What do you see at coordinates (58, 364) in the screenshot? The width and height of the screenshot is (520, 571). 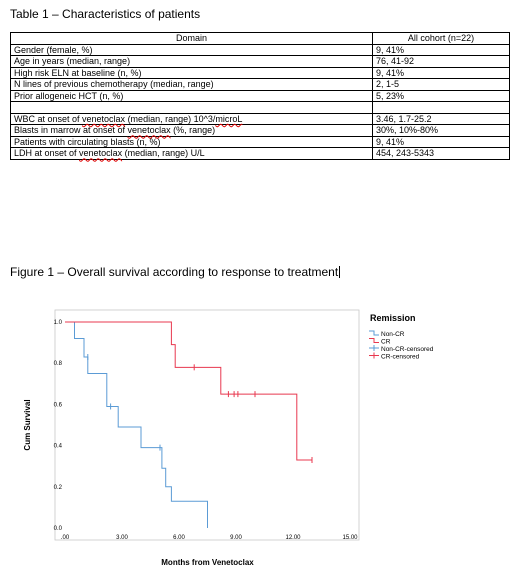 I see `y-tick-label: 0.8` at bounding box center [58, 364].